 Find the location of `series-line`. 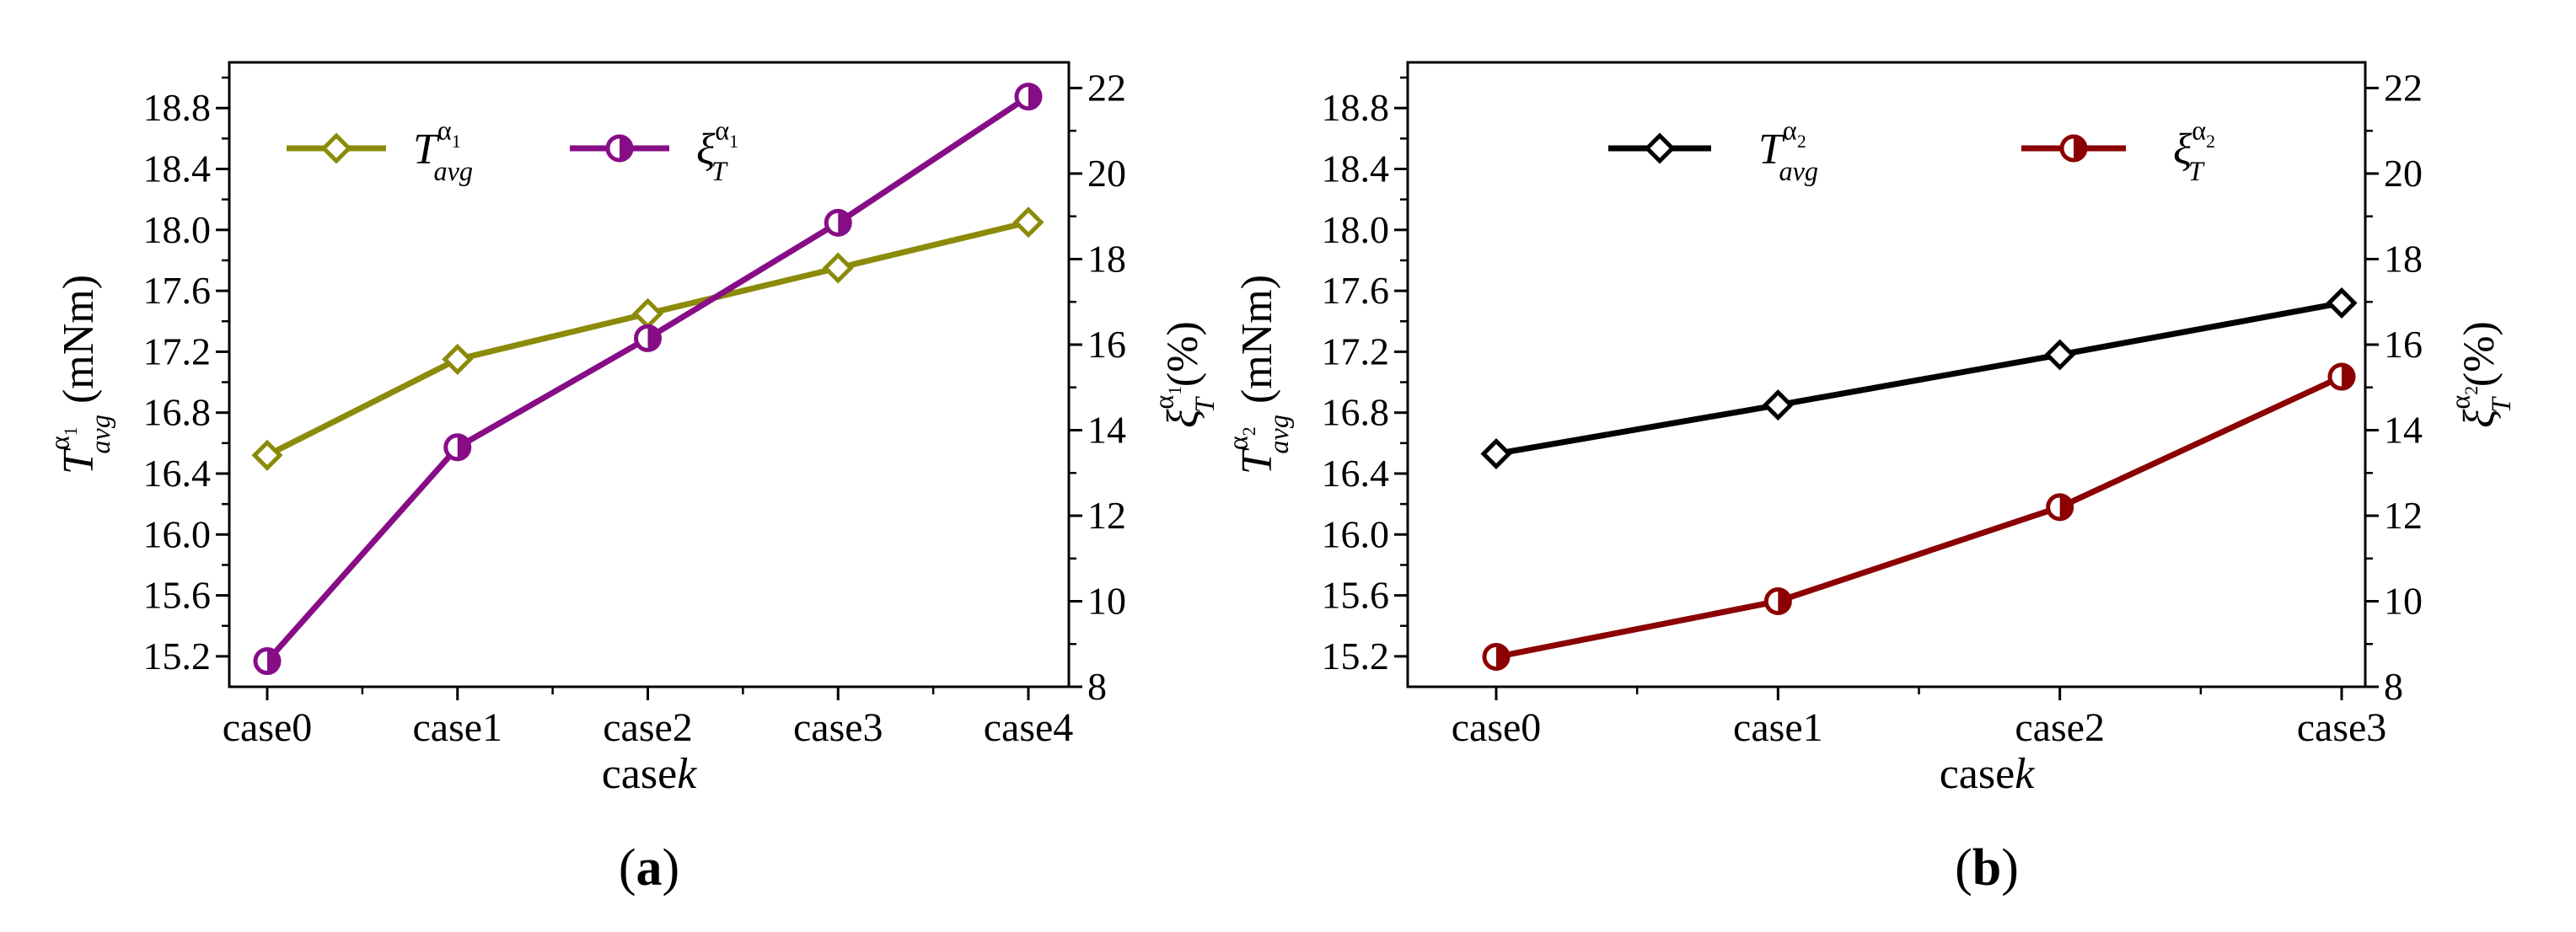

series-line is located at coordinates (1919, 516).